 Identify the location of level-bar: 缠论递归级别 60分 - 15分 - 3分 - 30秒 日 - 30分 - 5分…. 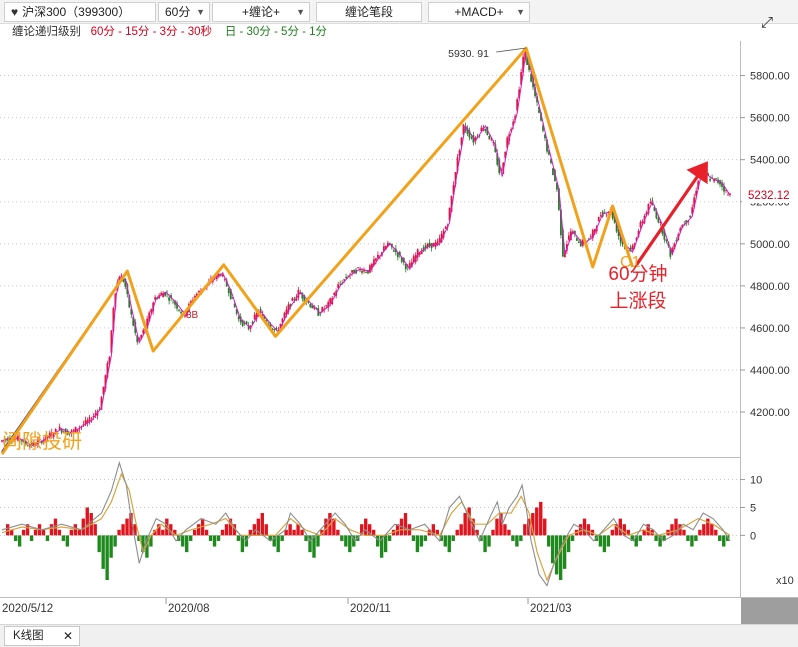
(370, 32).